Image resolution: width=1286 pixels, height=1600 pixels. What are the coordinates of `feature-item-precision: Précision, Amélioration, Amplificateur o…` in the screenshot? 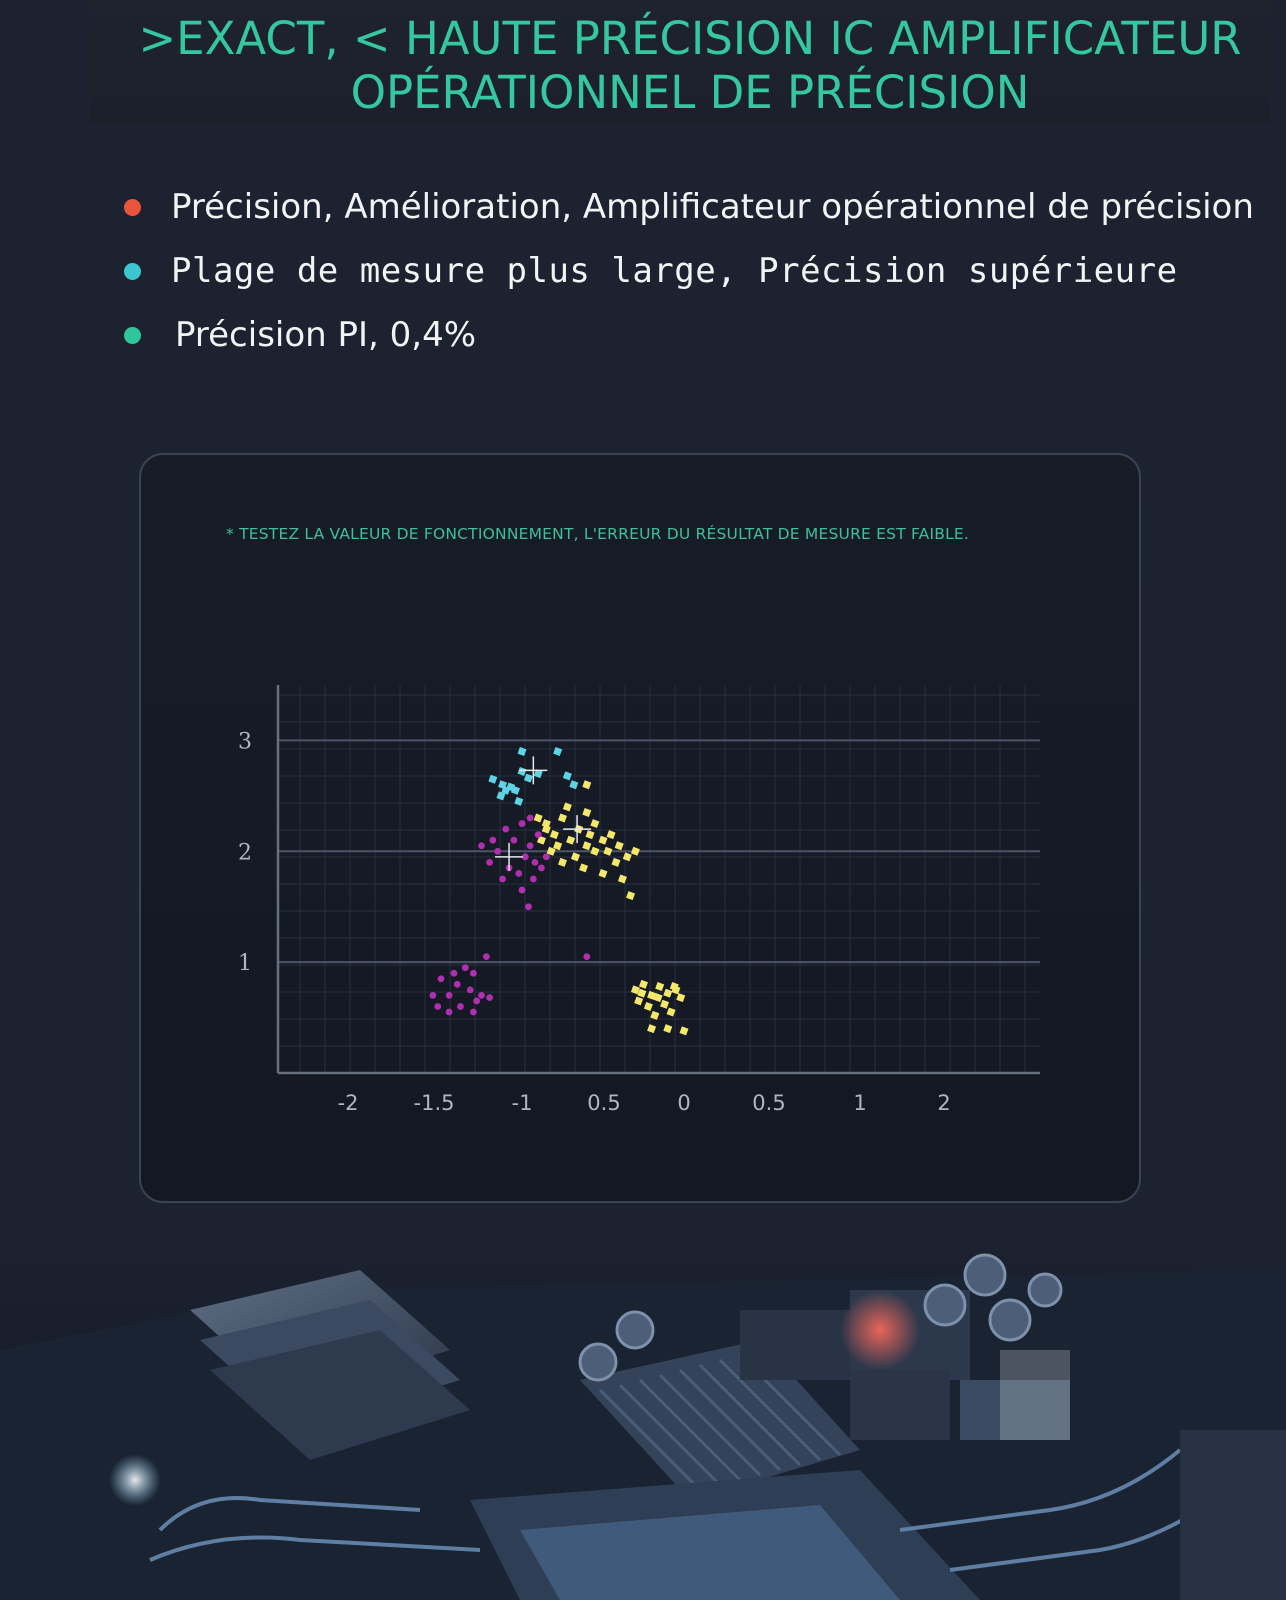 It's located at (689, 207).